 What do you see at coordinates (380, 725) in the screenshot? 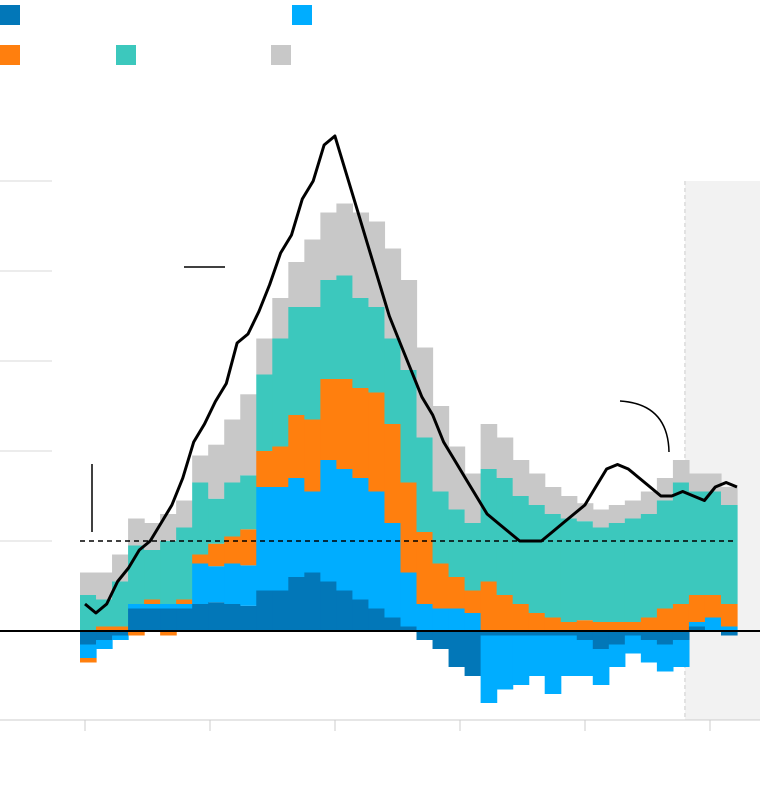
I see `x-axis` at bounding box center [380, 725].